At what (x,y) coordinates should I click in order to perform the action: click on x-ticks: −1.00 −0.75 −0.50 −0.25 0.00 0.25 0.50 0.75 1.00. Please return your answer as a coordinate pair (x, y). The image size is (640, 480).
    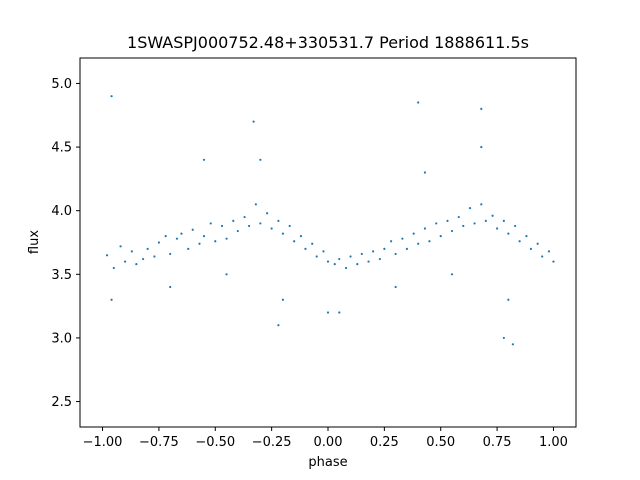
    Looking at the image, I should click on (325, 438).